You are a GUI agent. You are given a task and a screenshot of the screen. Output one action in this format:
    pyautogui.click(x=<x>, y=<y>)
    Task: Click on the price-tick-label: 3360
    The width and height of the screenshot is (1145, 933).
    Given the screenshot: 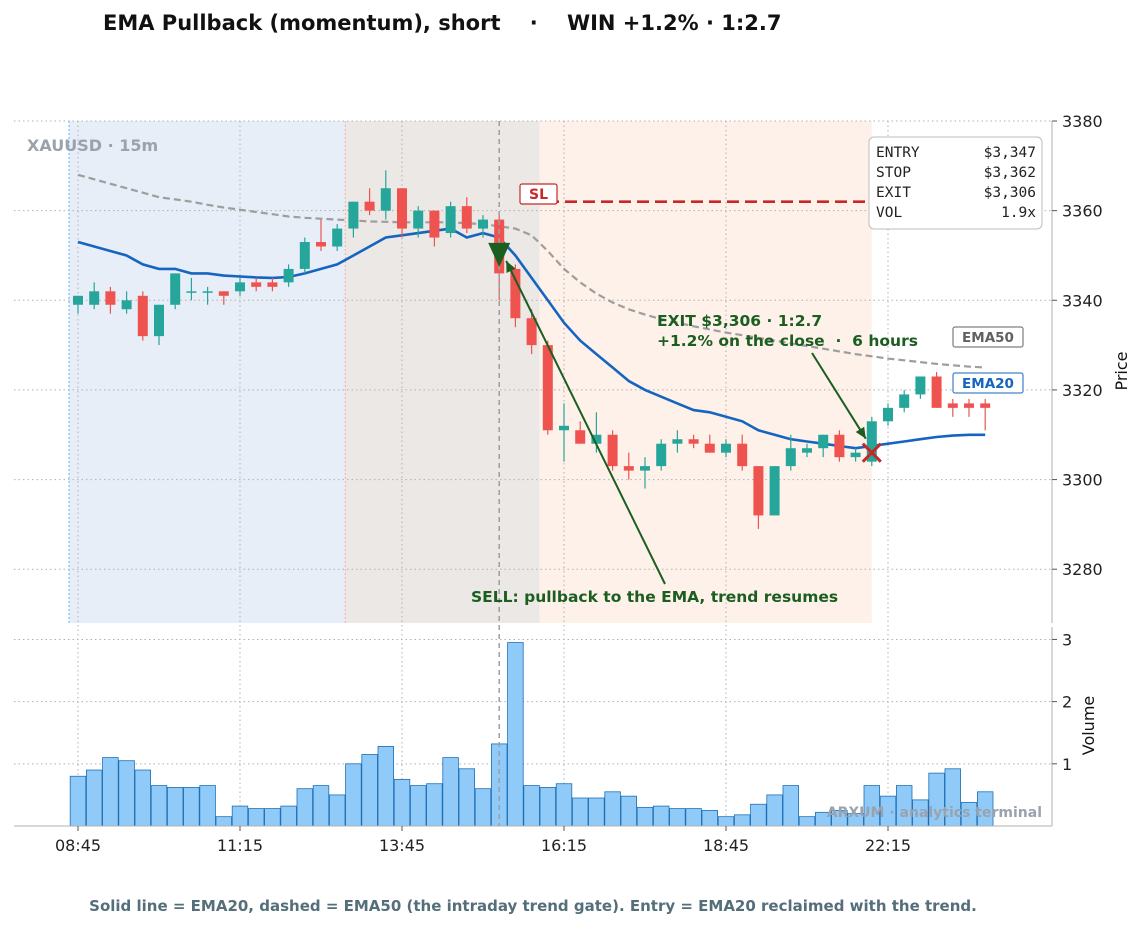 What is the action you would take?
    pyautogui.click(x=1082, y=211)
    